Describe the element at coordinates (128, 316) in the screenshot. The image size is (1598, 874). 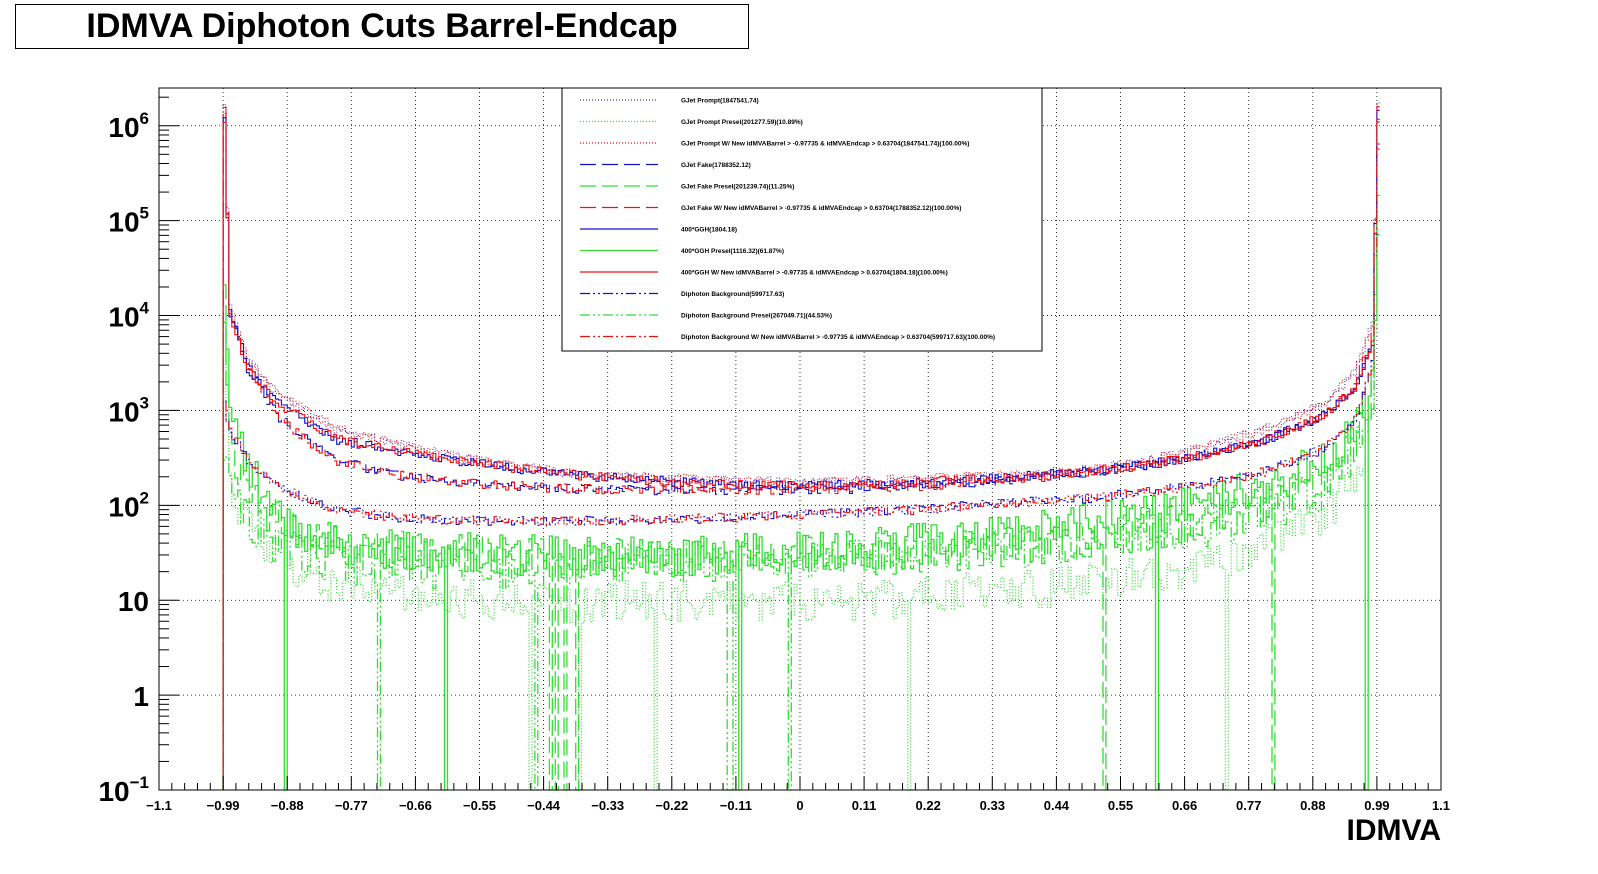
I see `y-tick-label: 10⁴` at that location.